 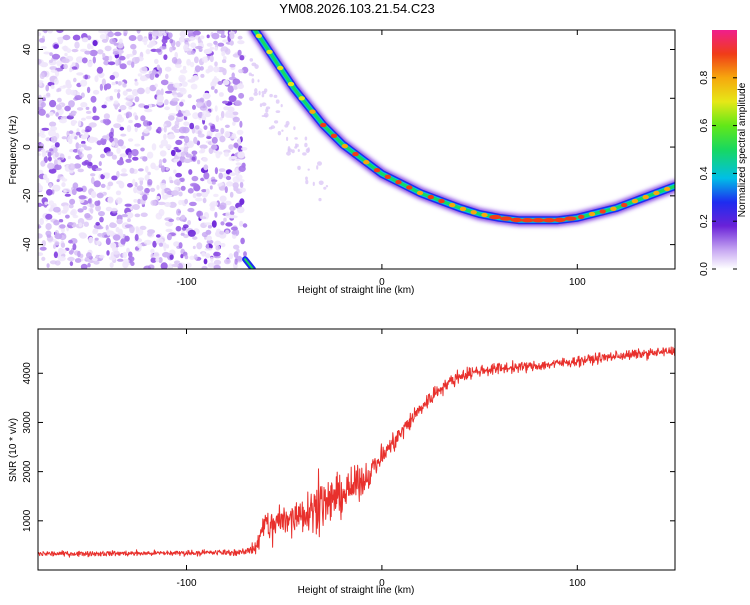 I want to click on colorbar-tick-label: 0.0, so click(x=704, y=269).